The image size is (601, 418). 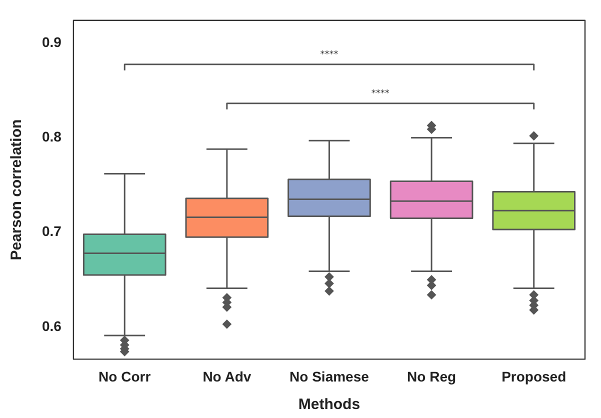 What do you see at coordinates (17, 189) in the screenshot?
I see `y-axis-title: Pearson correlation` at bounding box center [17, 189].